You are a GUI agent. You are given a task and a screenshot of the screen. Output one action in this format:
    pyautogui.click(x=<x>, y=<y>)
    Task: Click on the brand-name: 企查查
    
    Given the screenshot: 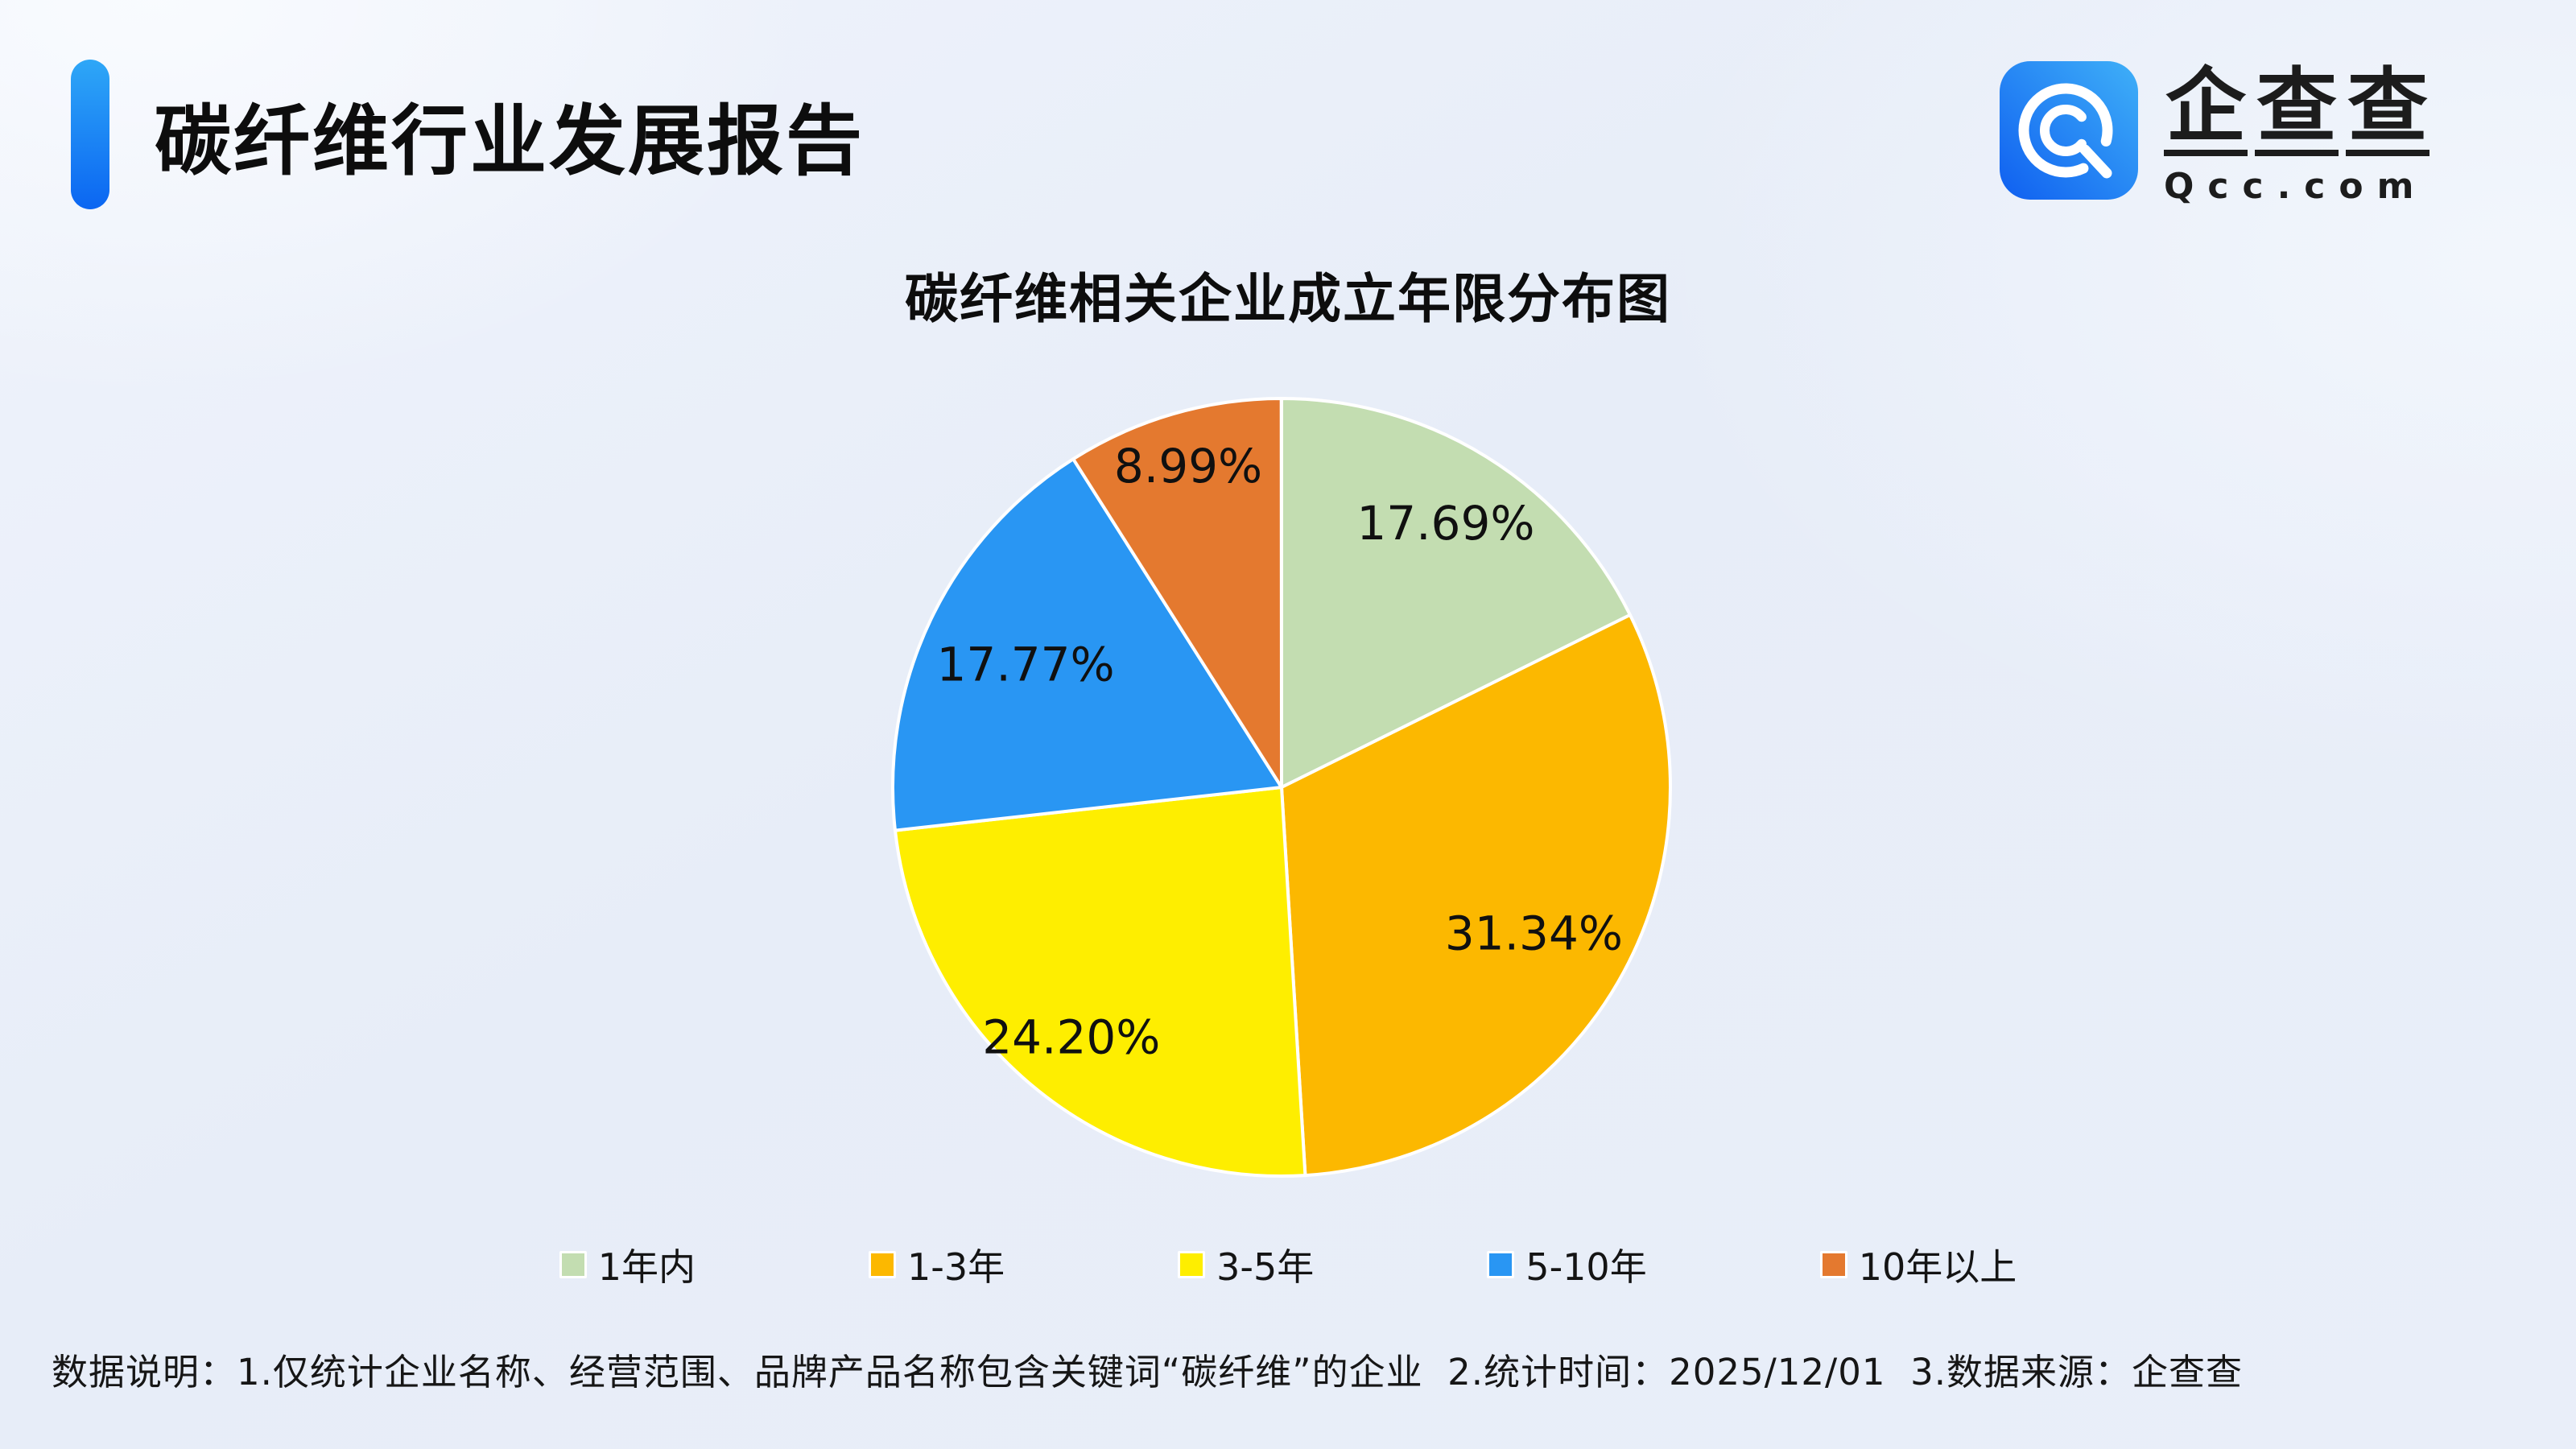 What is the action you would take?
    pyautogui.click(x=2296, y=111)
    